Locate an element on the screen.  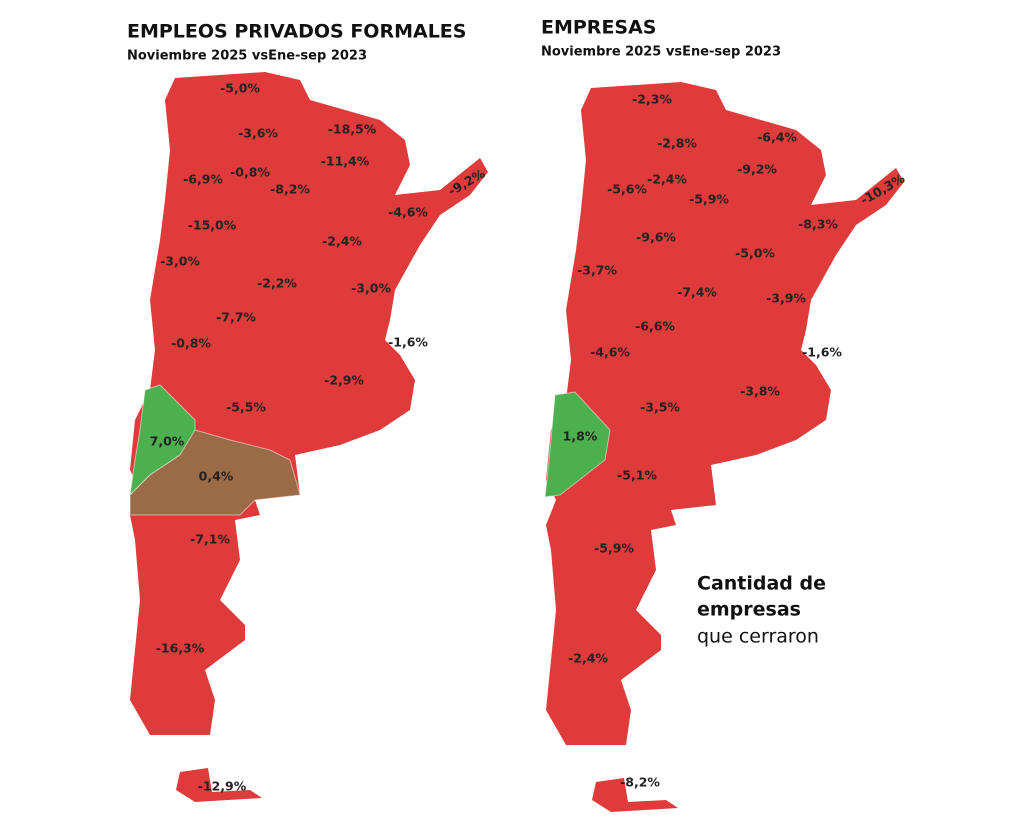
region-label: -2,2% is located at coordinates (277, 283).